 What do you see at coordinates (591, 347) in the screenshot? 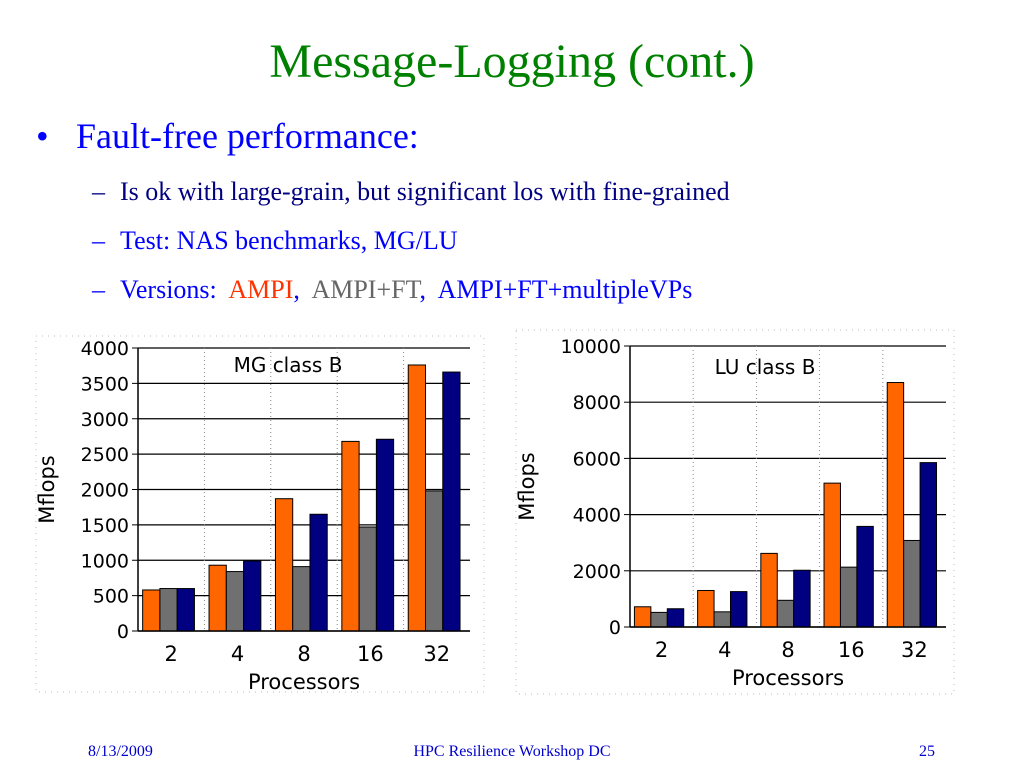
I see `y-tick-label: 10000` at bounding box center [591, 347].